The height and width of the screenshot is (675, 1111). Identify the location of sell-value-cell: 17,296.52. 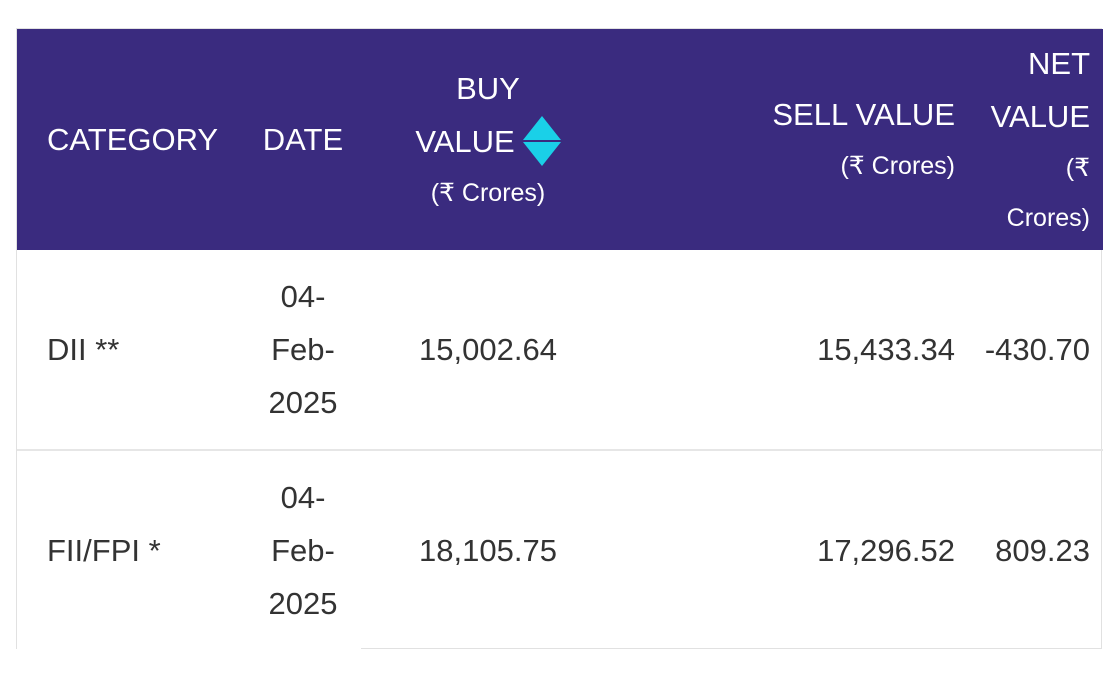
(886, 550).